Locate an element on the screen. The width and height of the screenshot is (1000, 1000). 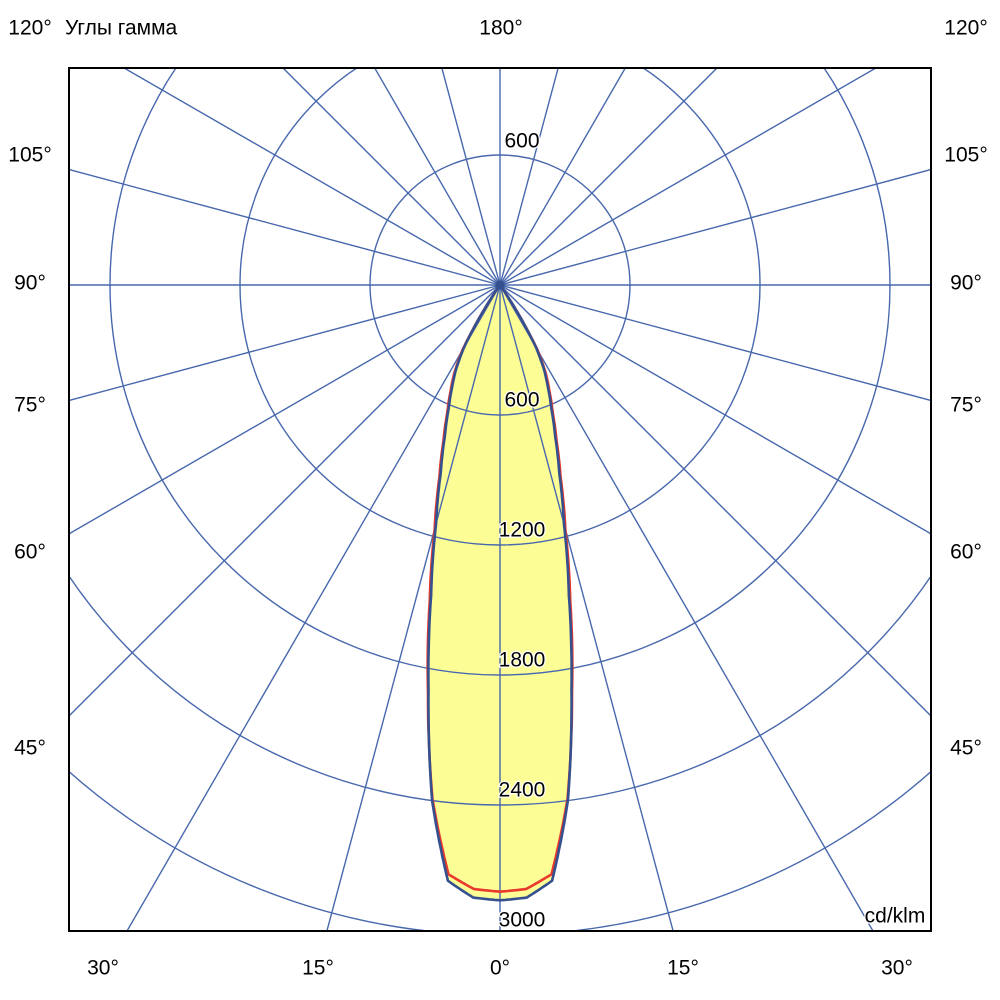
corner-angle-label-left: 120° is located at coordinates (30, 28).